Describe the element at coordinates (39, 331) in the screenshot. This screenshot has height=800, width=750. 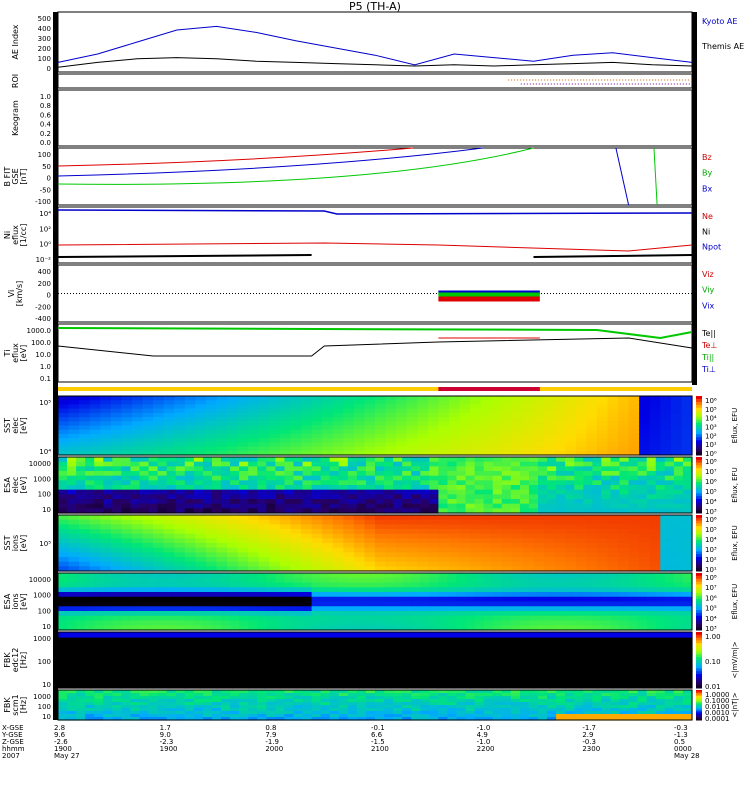
I see `ytick-ti: 1000.0` at that location.